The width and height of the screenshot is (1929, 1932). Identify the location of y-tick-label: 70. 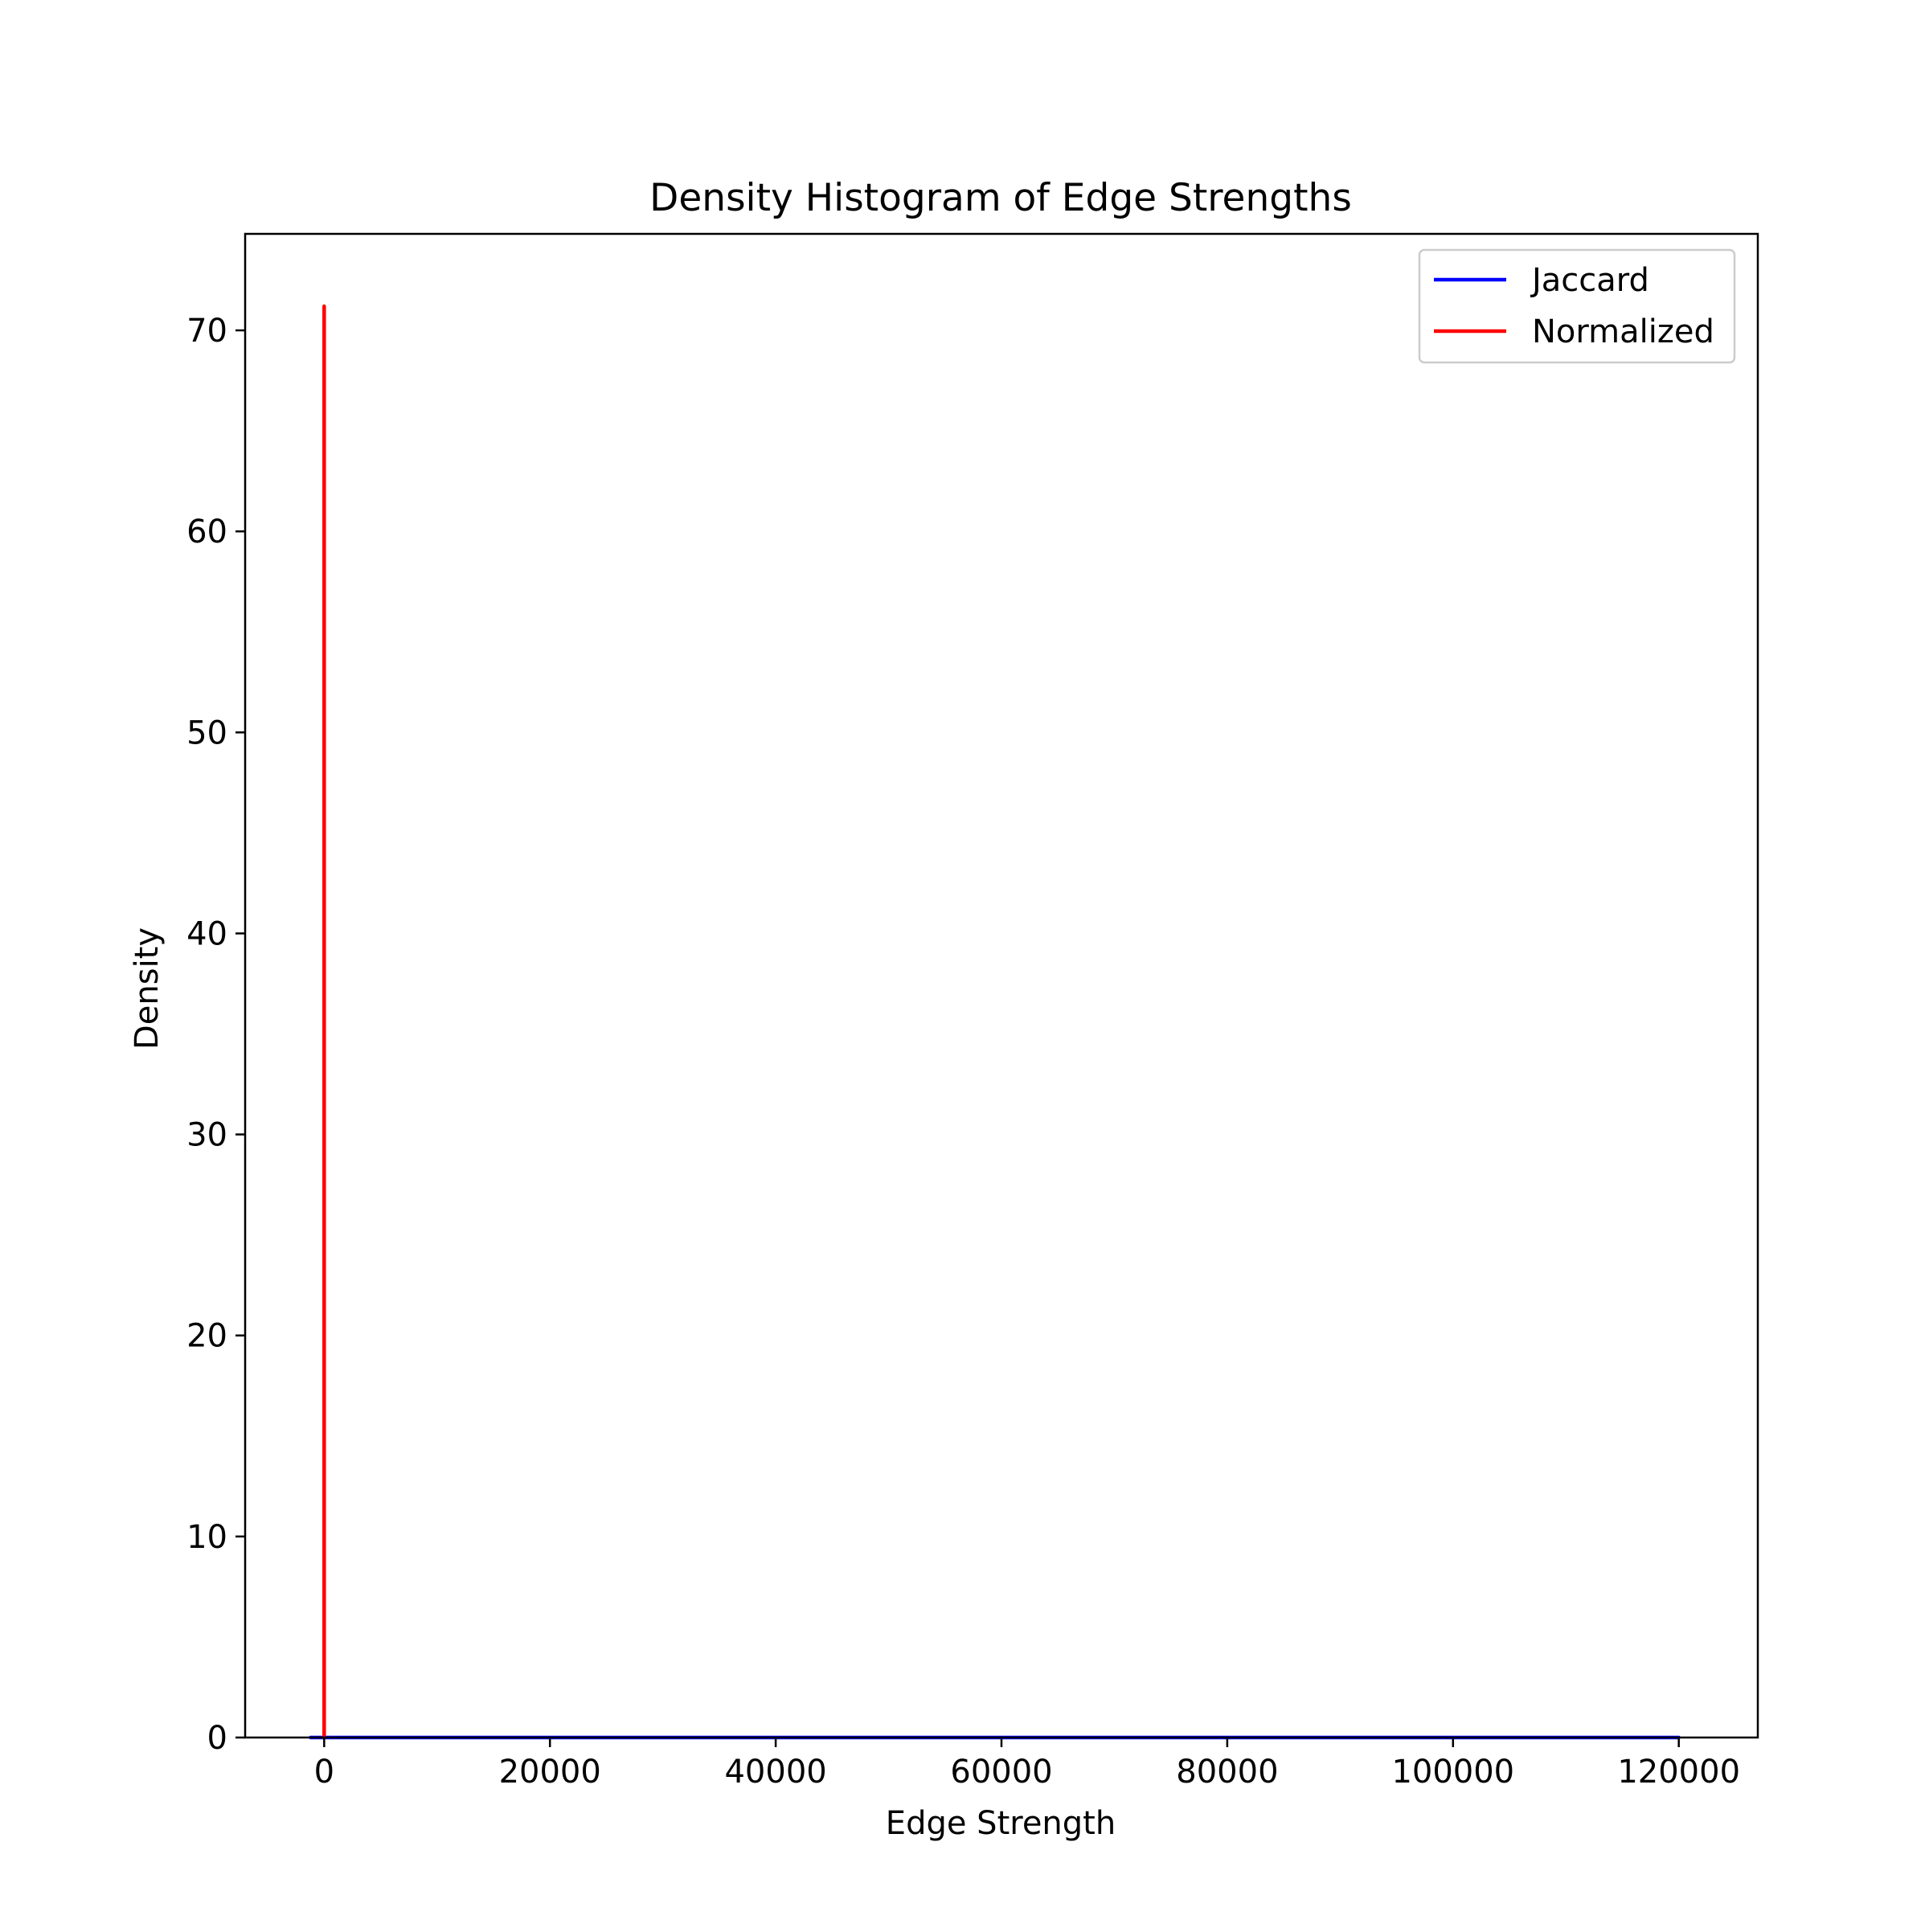
(206, 331).